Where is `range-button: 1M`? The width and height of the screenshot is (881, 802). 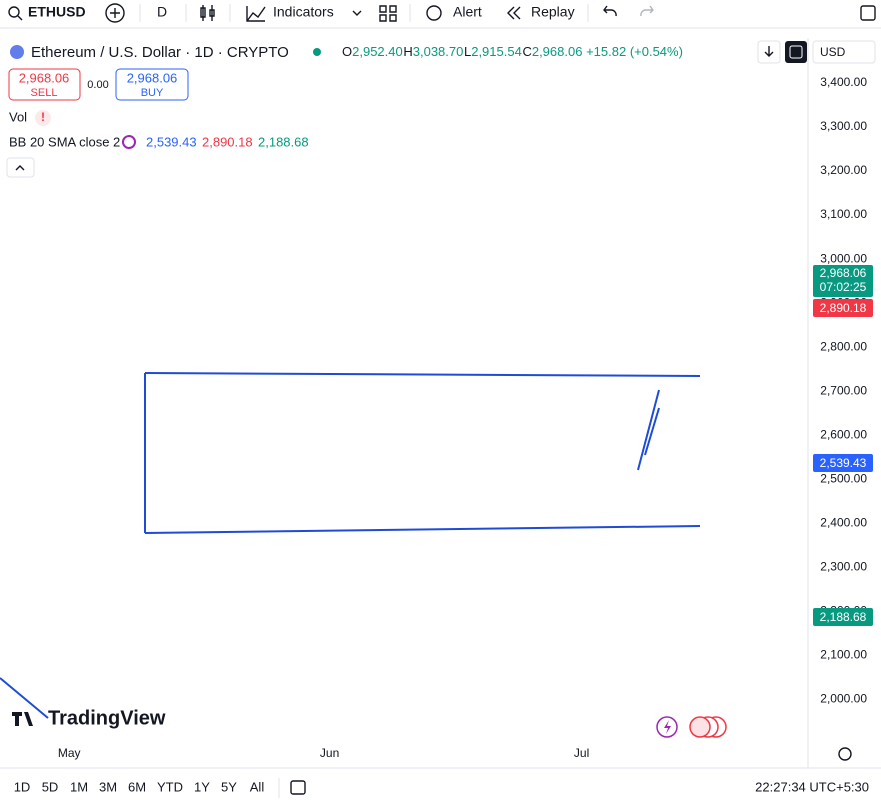
range-button: 1M is located at coordinates (79, 786).